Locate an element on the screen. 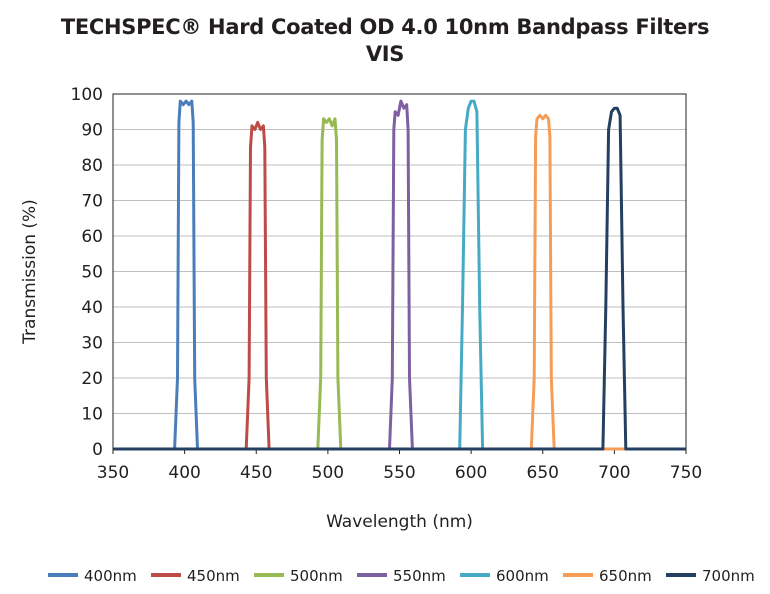 The height and width of the screenshot is (594, 770). y-tick-label: 70 is located at coordinates (92, 202).